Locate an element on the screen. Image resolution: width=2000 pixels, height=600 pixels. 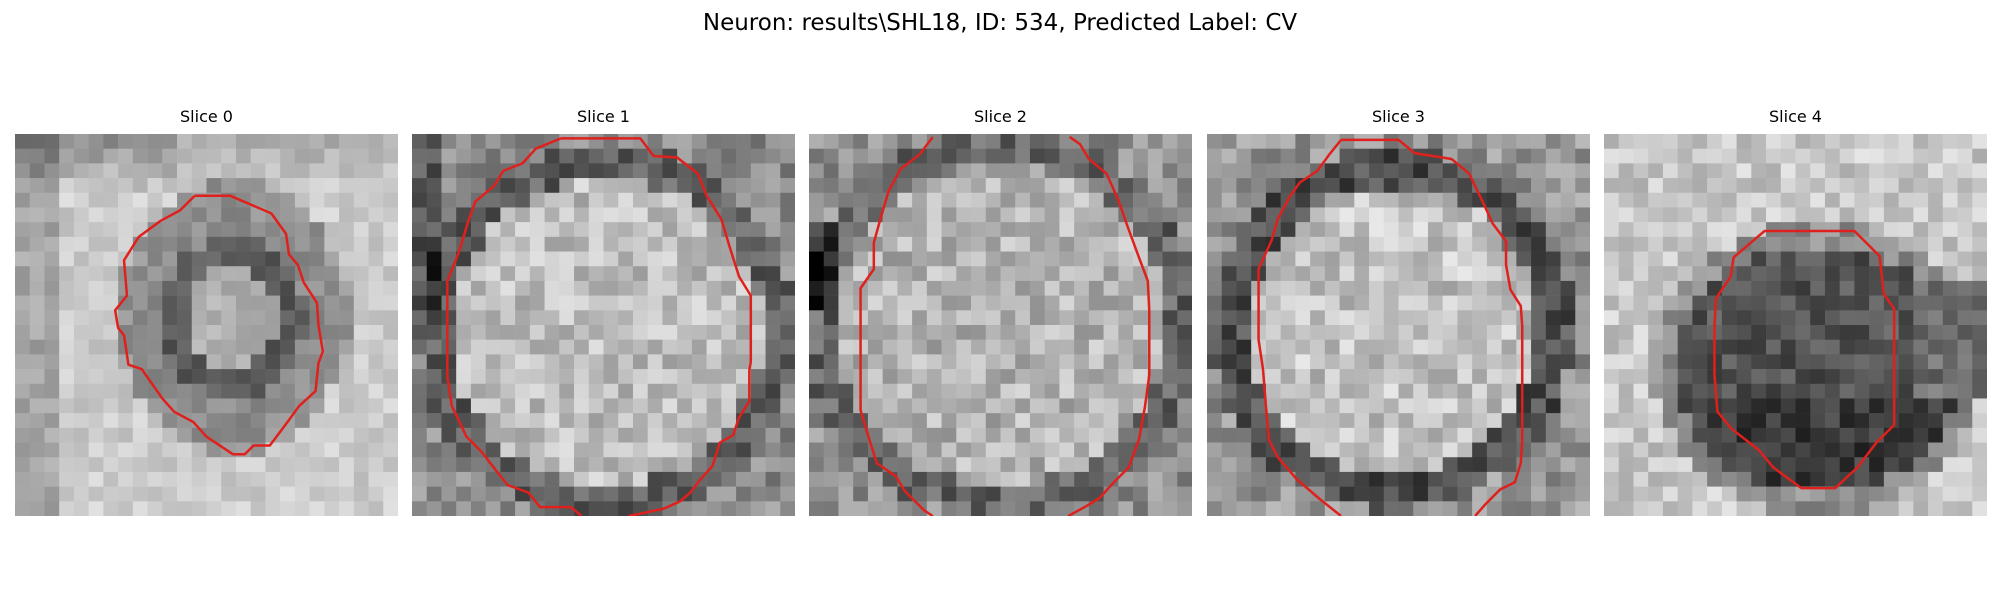
segmentation-contour is located at coordinates (1804, 359).